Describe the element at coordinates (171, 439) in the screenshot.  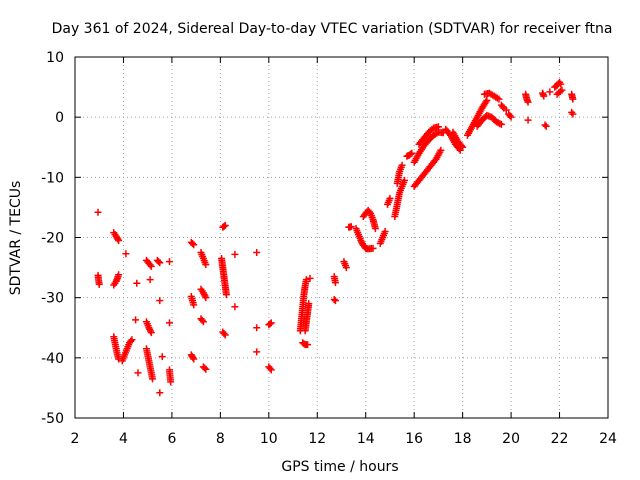
I see `x-tick-label: 6` at that location.